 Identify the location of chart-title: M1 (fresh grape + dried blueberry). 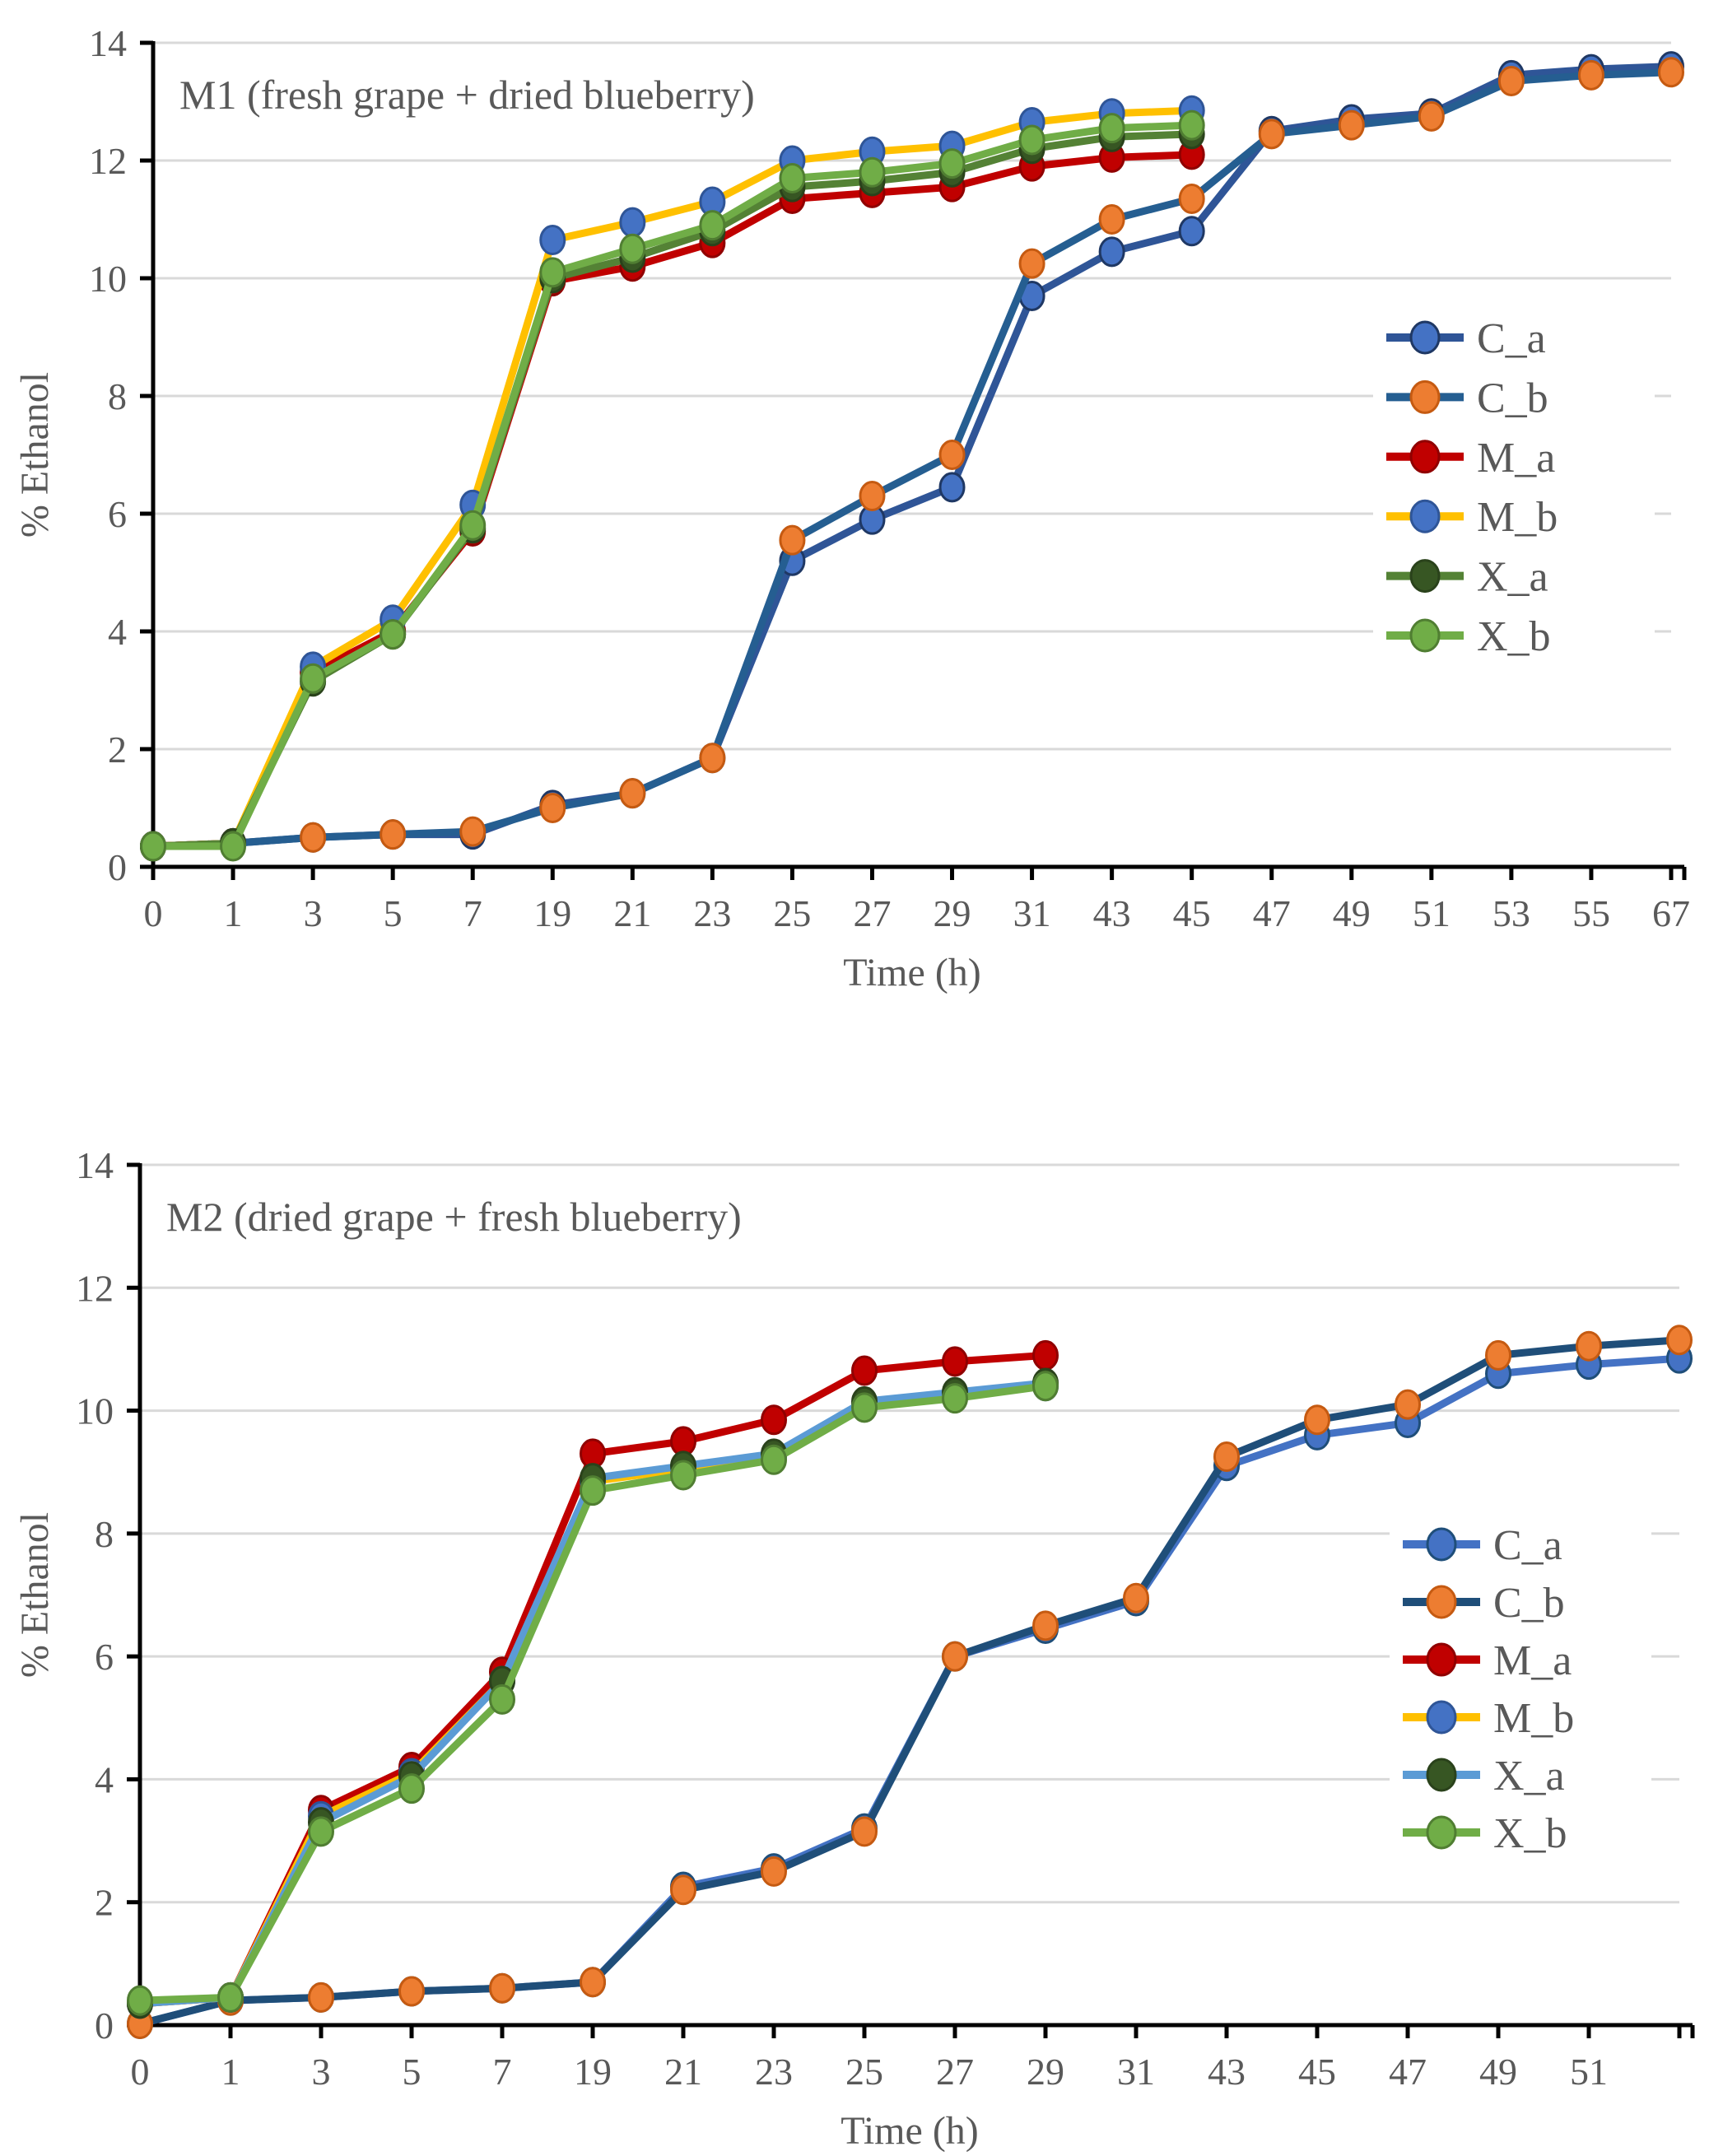
(467, 95).